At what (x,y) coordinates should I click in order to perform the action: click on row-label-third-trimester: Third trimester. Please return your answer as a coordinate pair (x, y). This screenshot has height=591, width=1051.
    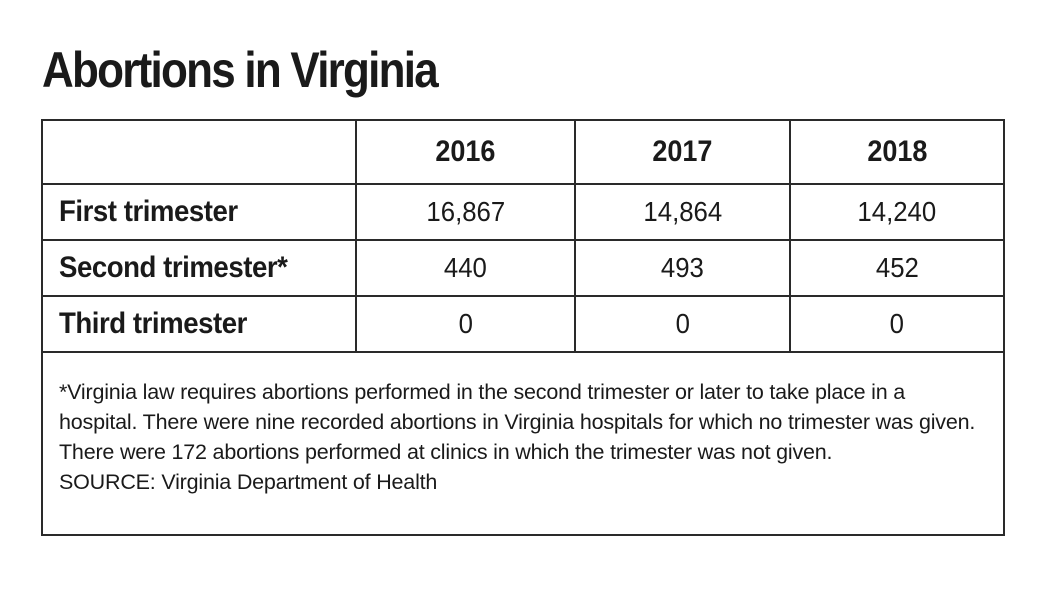
    Looking at the image, I should click on (200, 324).